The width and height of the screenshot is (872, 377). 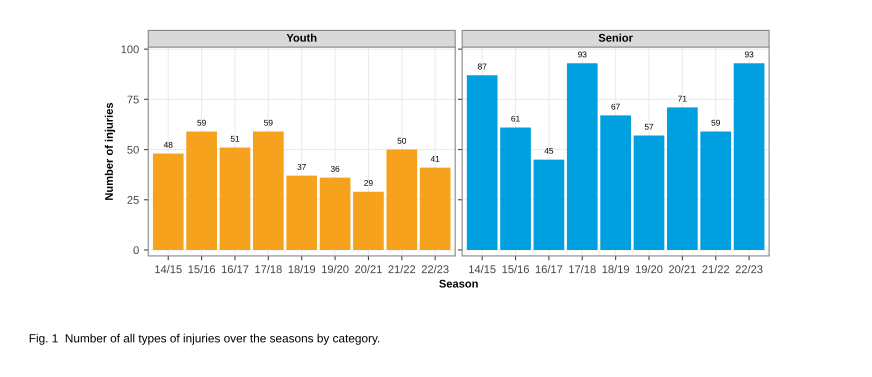 What do you see at coordinates (168, 145) in the screenshot?
I see `data-label: 48` at bounding box center [168, 145].